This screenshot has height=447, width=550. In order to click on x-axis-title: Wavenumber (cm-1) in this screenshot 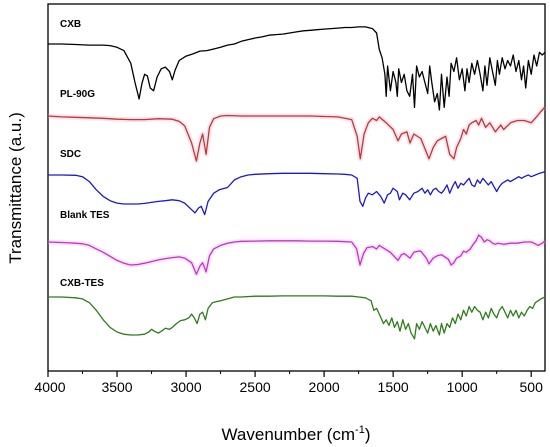, I will do `click(296, 434)`.